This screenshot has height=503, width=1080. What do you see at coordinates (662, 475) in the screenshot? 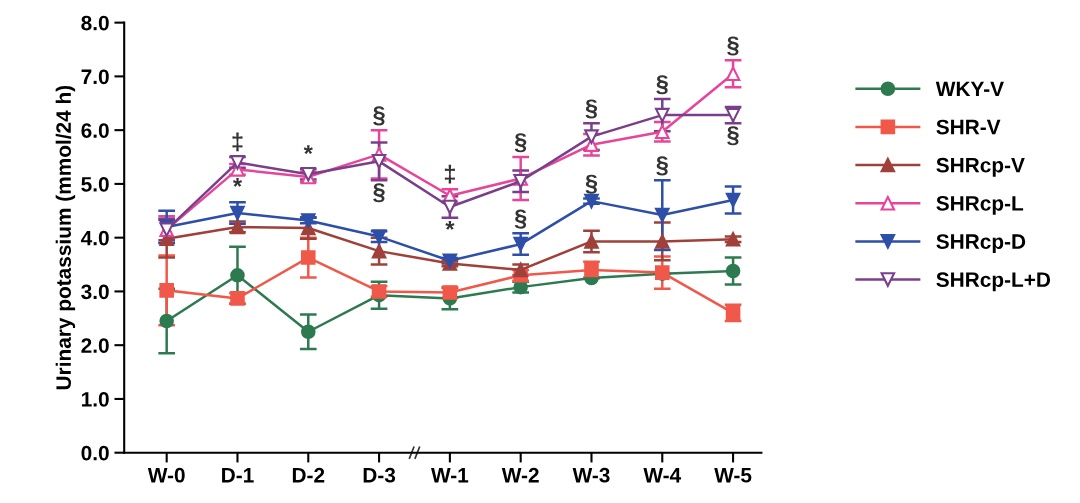
I see `x-tick-label: W-4` at bounding box center [662, 475].